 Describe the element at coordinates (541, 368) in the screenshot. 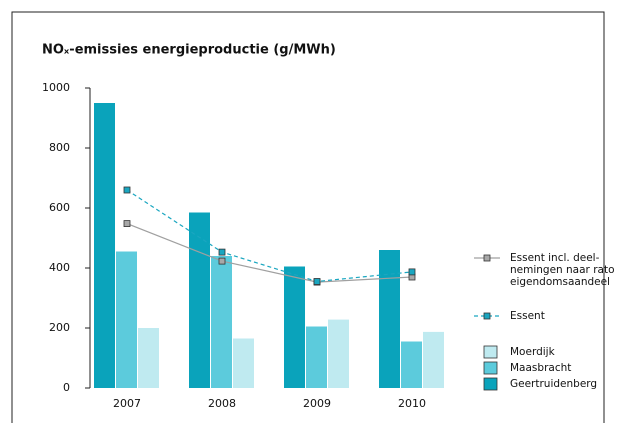

I see `legend-label: Maasbracht` at that location.